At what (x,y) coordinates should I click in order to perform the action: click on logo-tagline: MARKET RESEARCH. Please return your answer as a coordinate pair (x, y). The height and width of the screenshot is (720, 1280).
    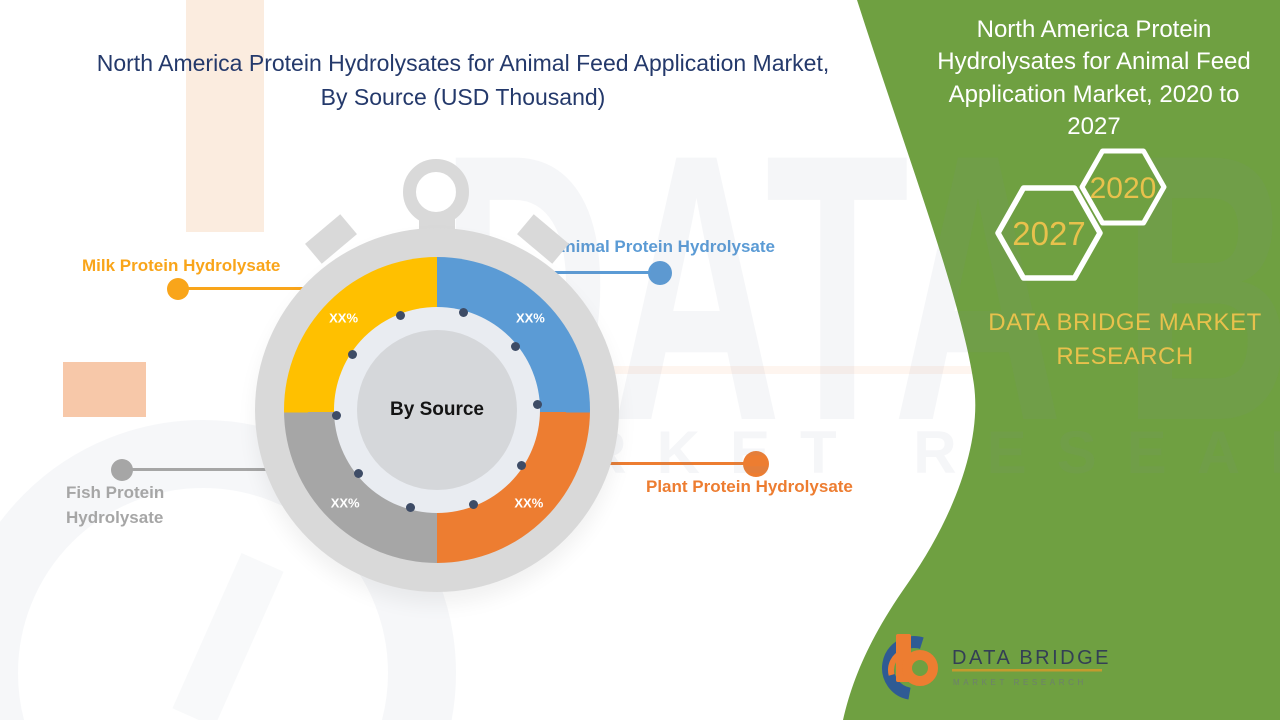
    Looking at the image, I should click on (1020, 682).